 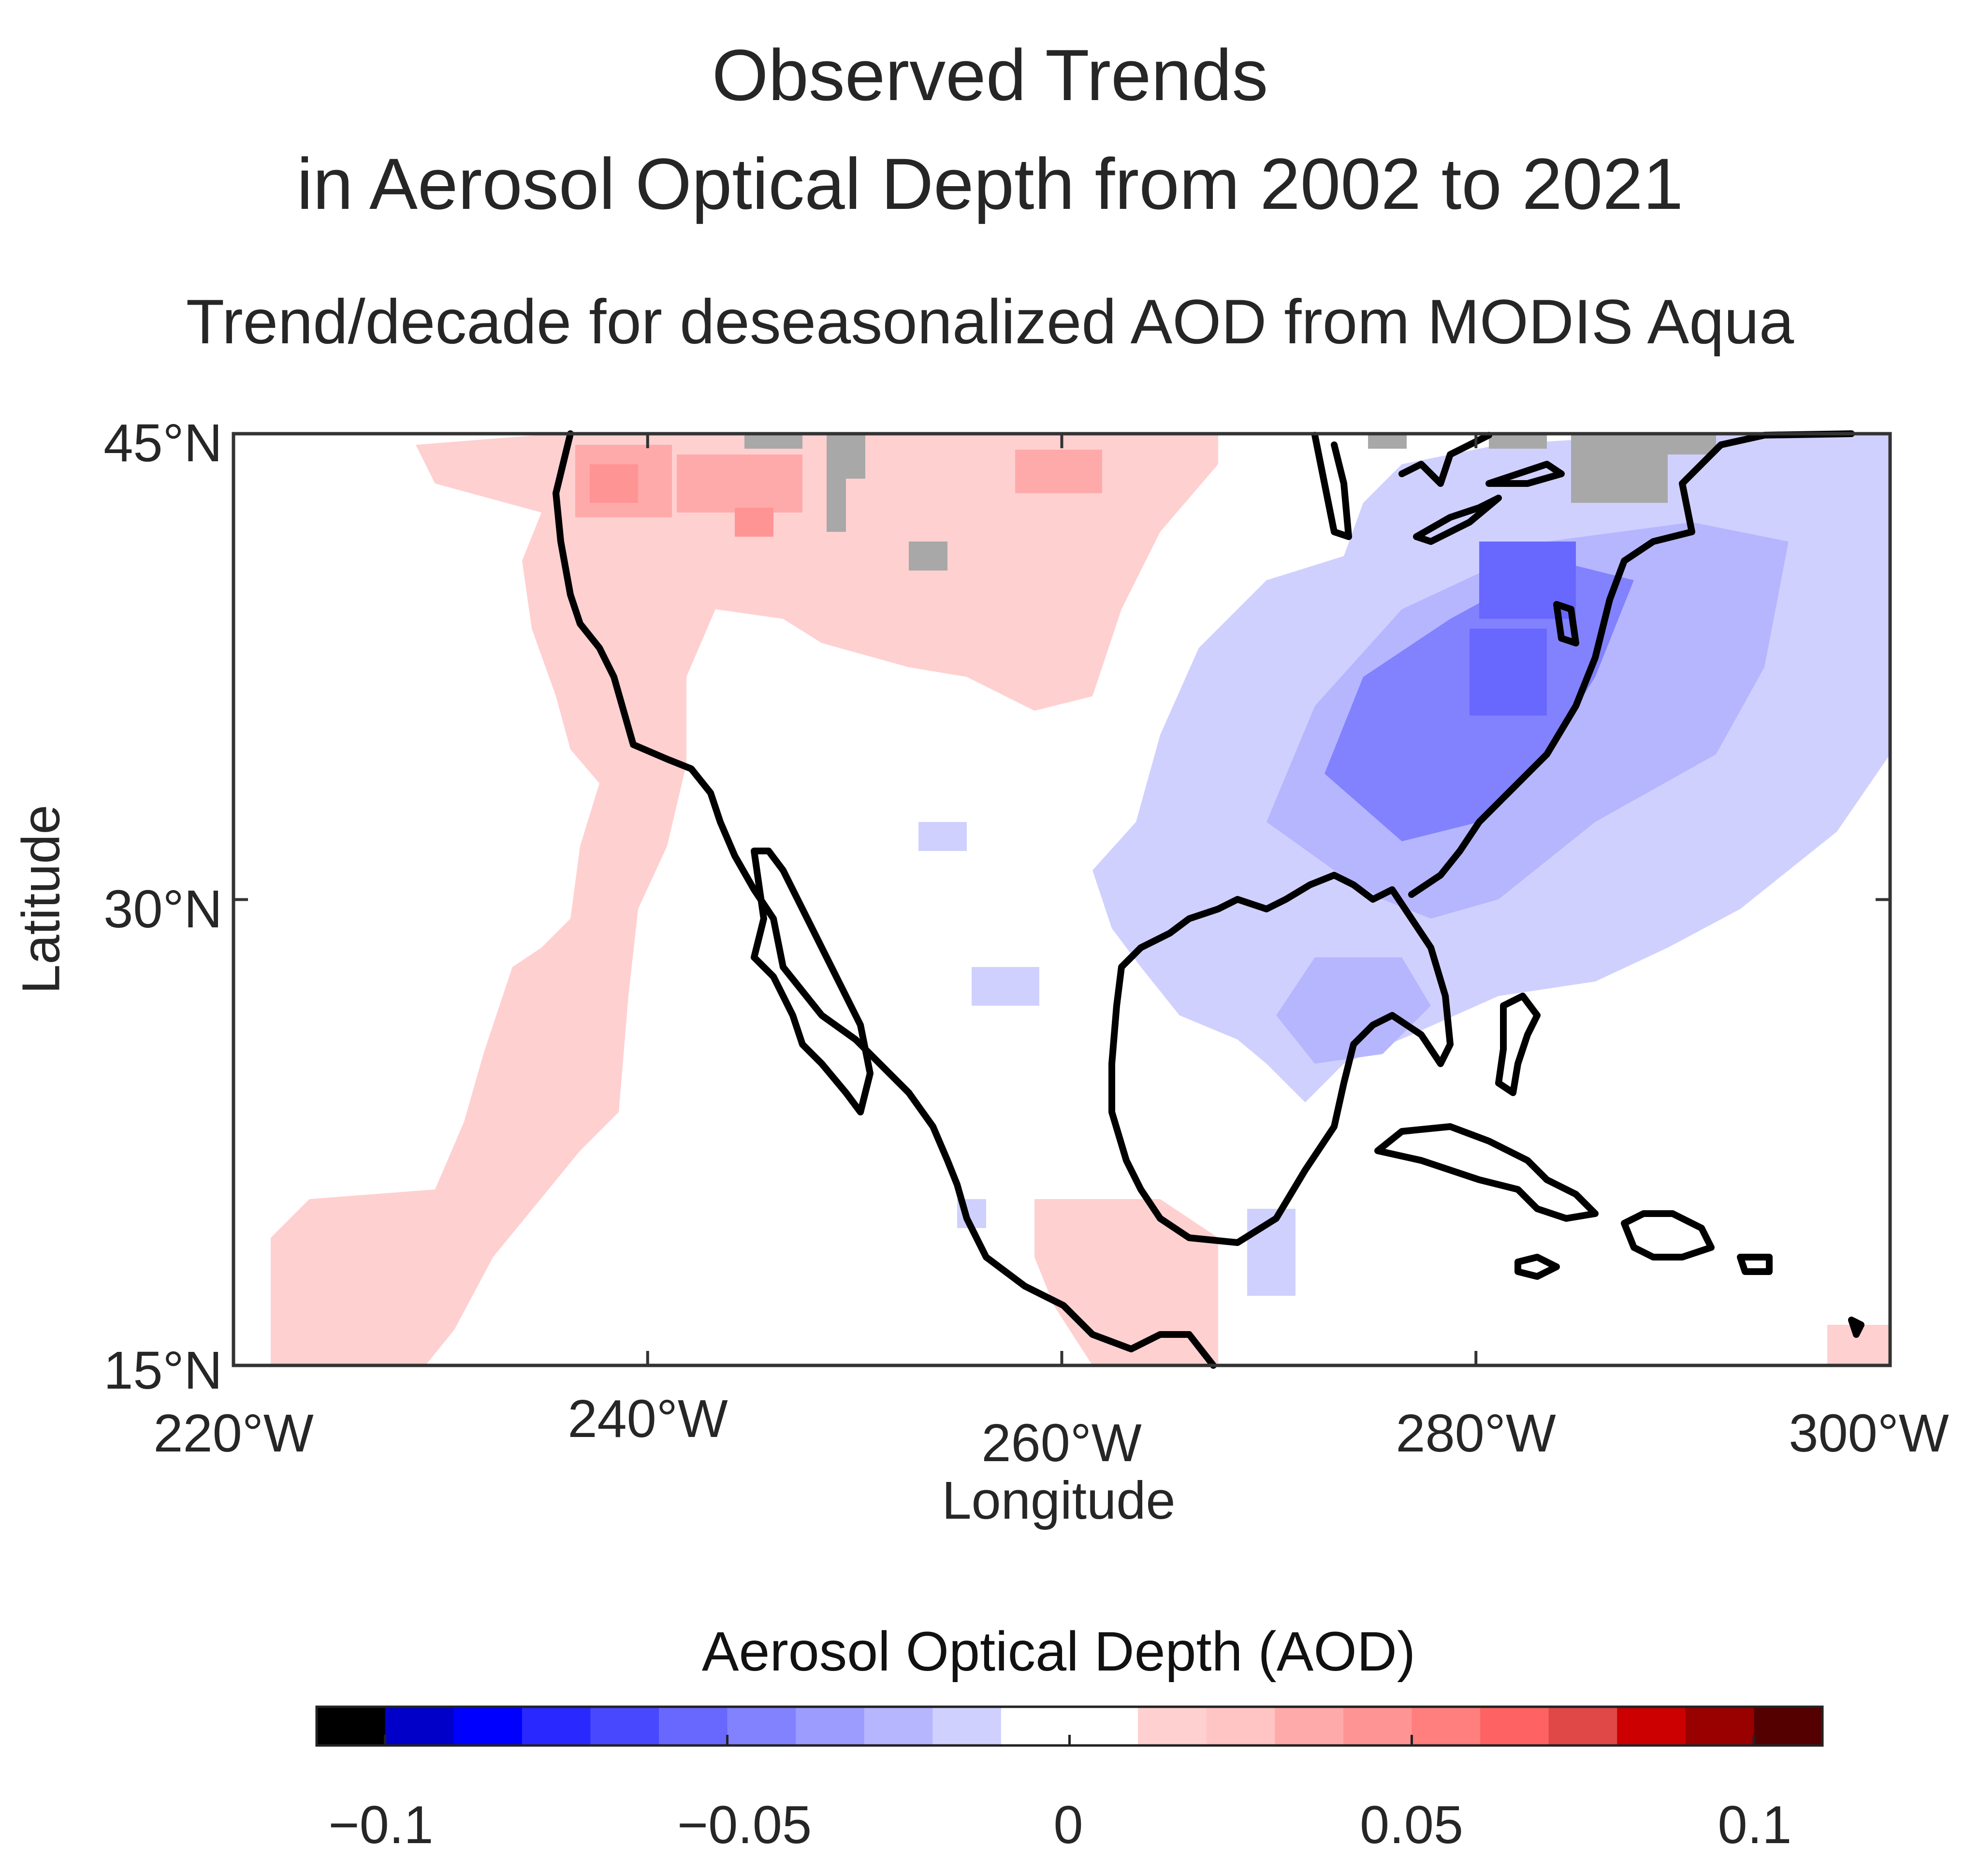 I want to click on gulf-decrease-region, so click(x=1353, y=1010).